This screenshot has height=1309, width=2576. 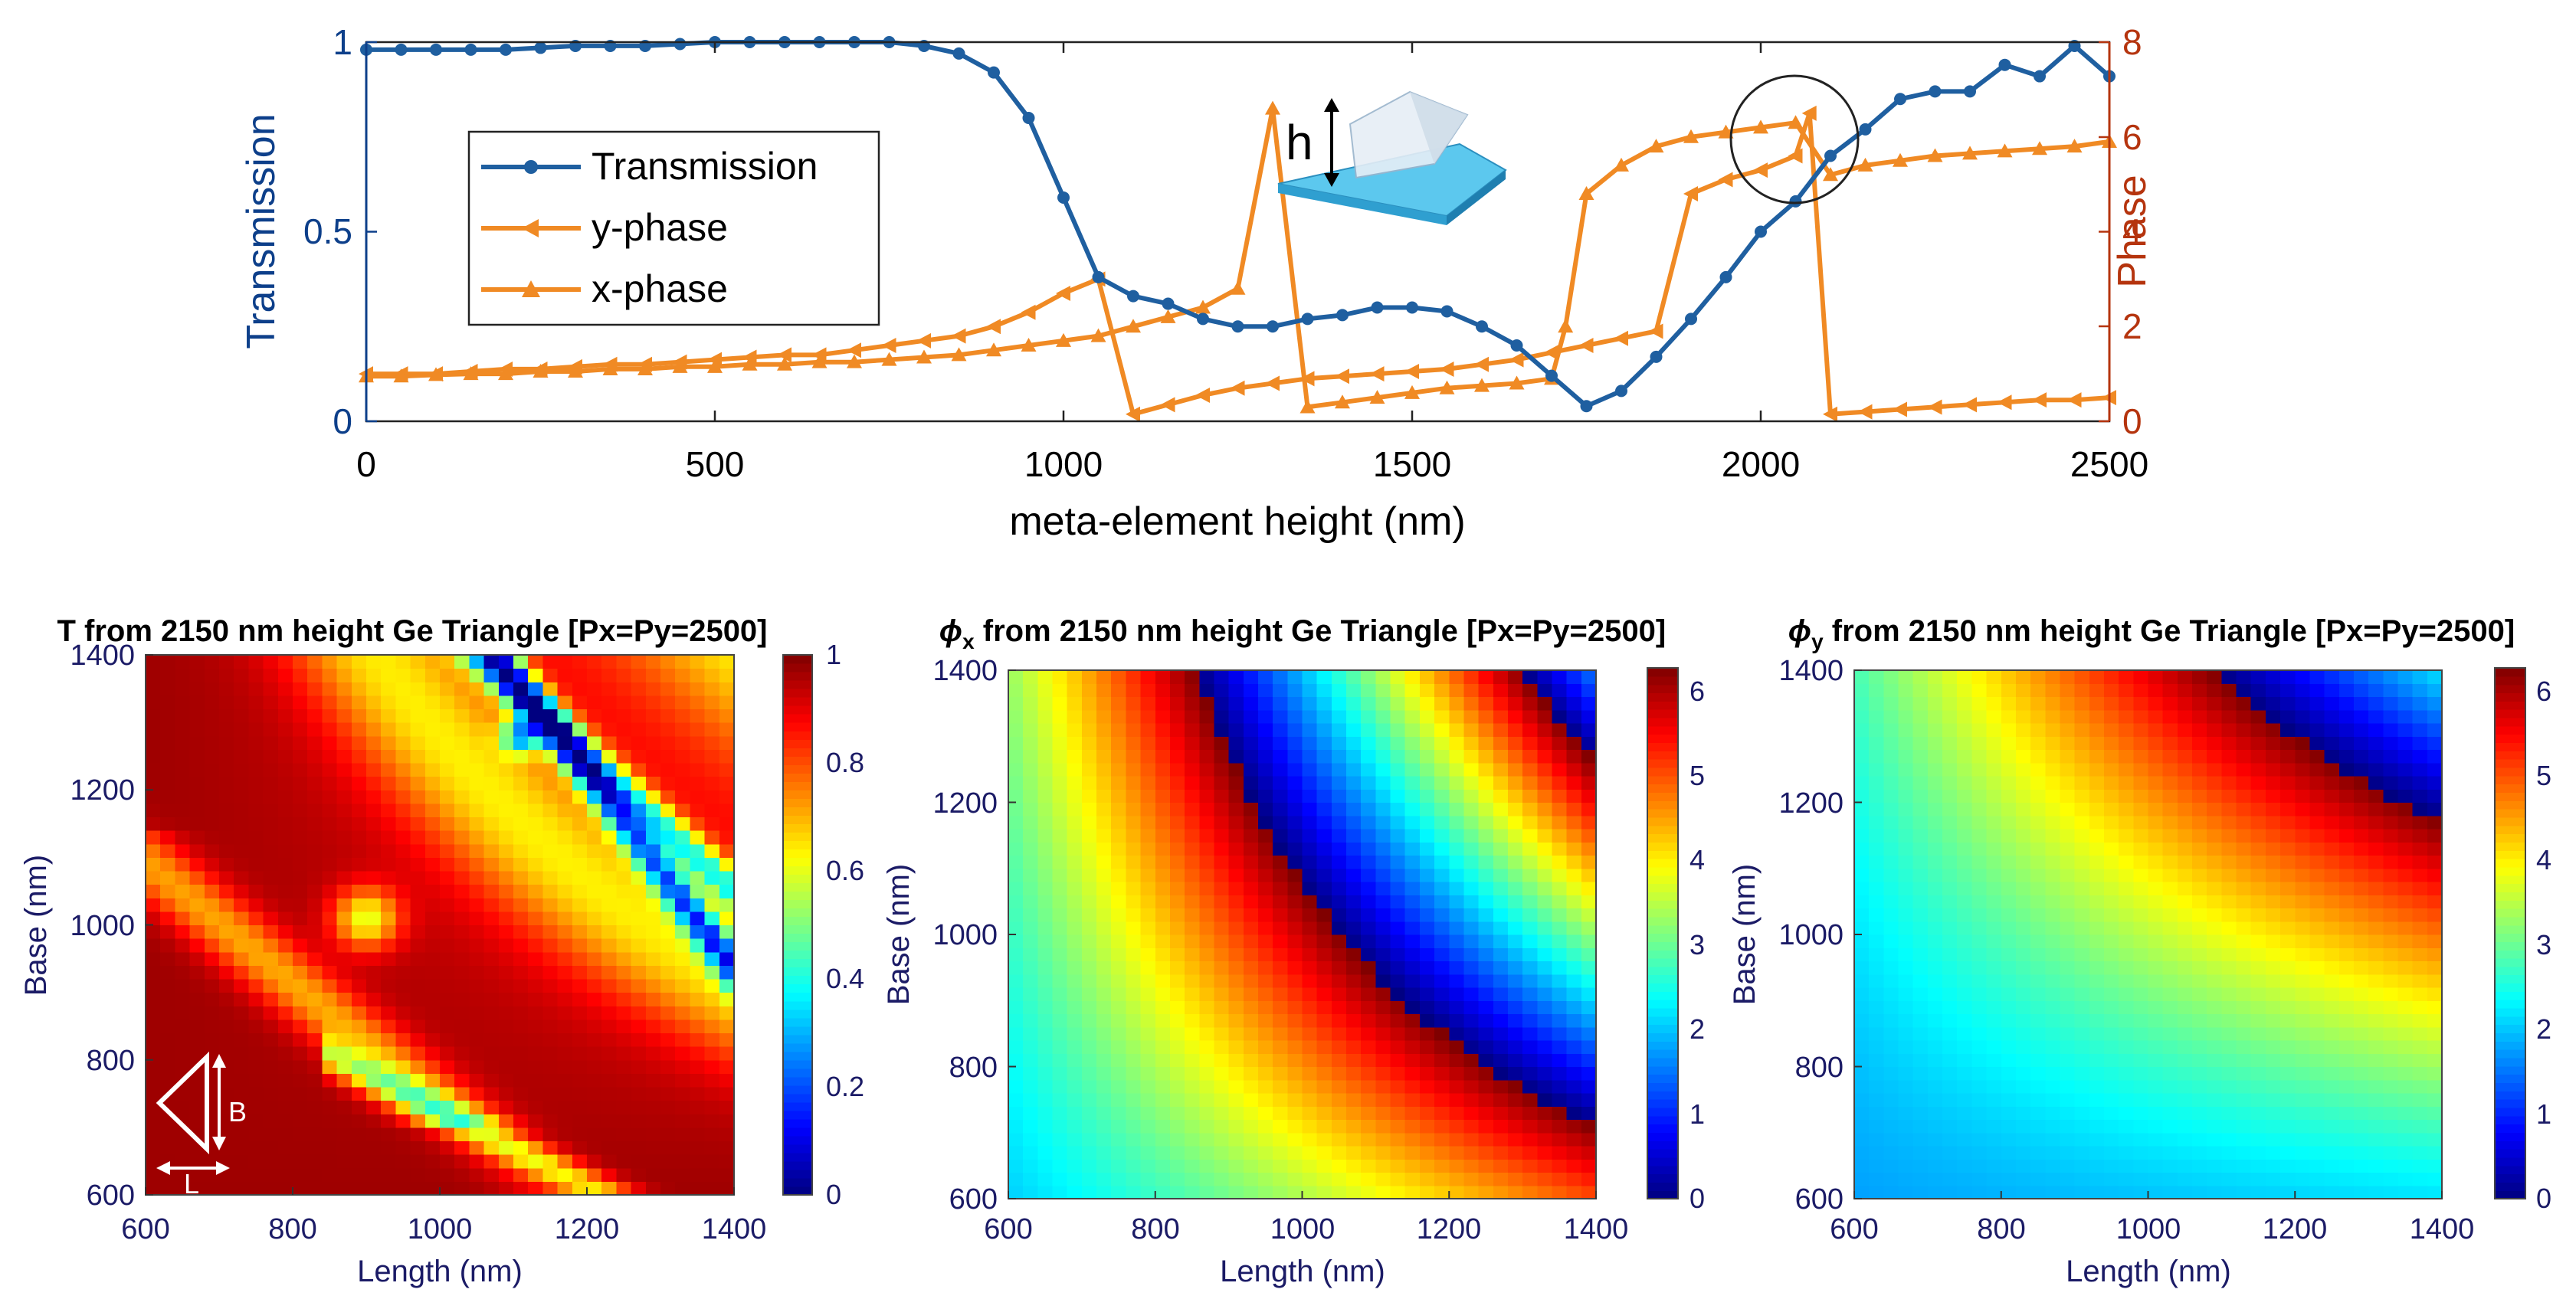 I want to click on x-tick-label: 1000, so click(x=1063, y=464).